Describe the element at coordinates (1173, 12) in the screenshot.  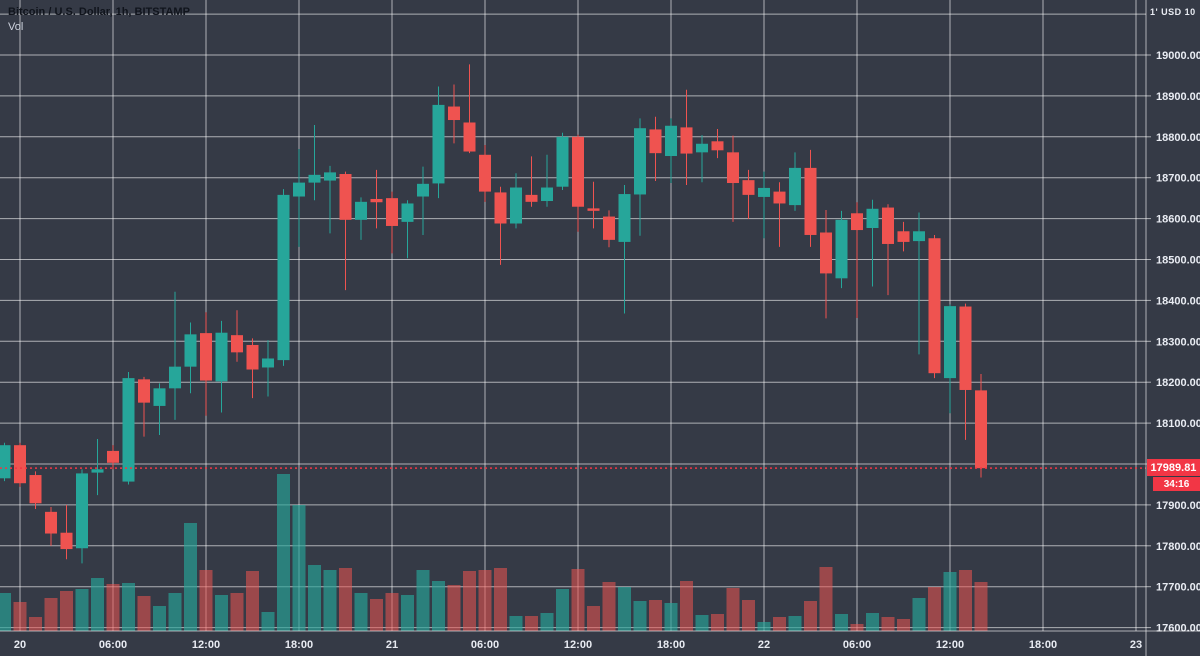
I see `price-axis-header: 1' USD 10` at that location.